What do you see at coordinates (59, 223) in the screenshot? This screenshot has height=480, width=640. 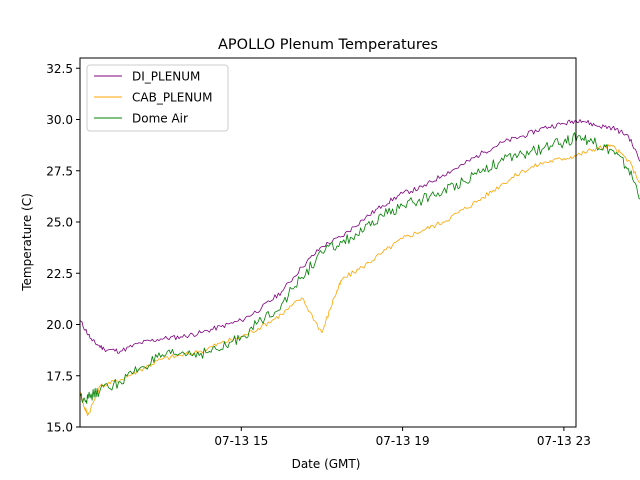 I see `y-tick-label: 25.0` at bounding box center [59, 223].